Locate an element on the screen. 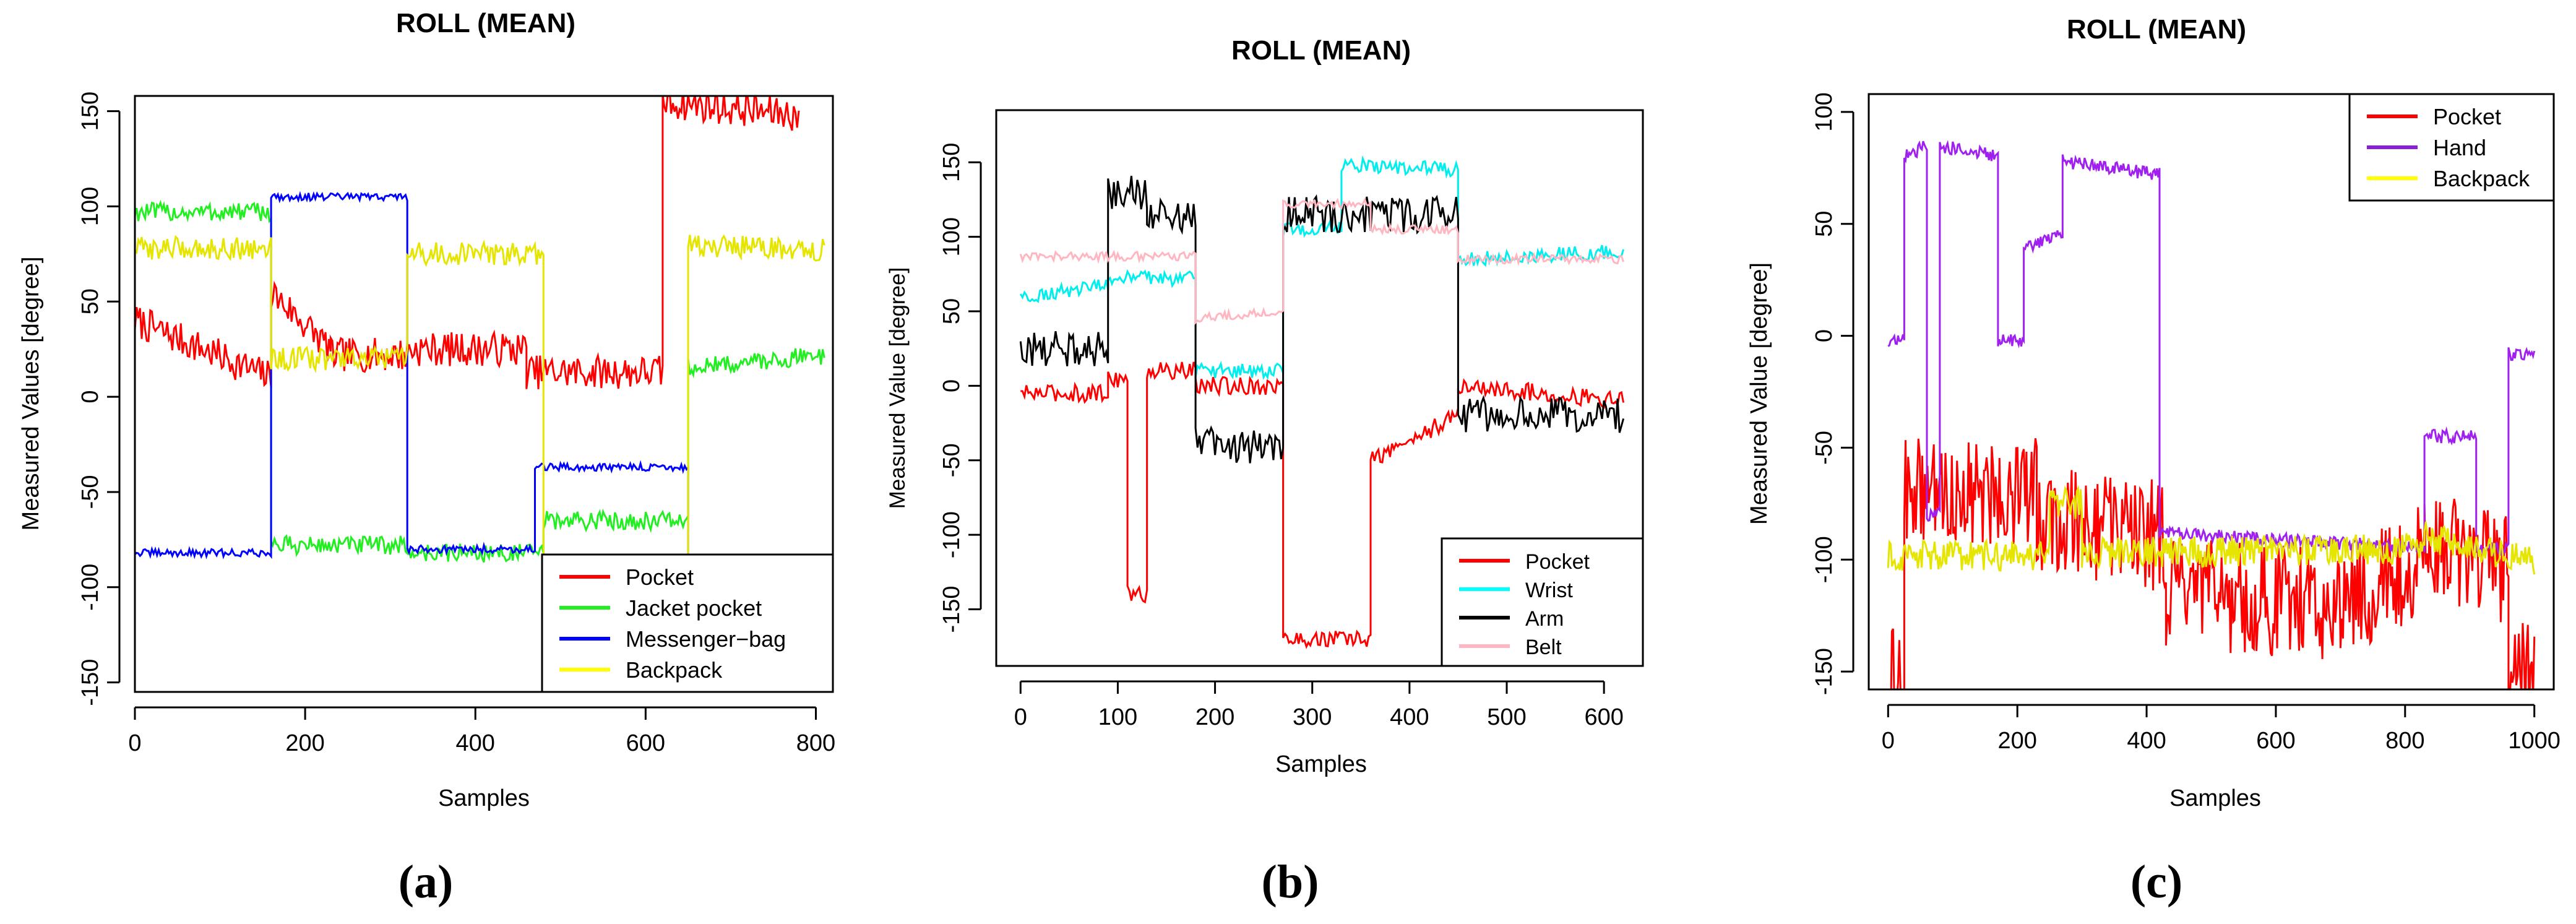 This screenshot has height=924, width=2576. legend: Pocket Hand Backpack is located at coordinates (2451, 147).